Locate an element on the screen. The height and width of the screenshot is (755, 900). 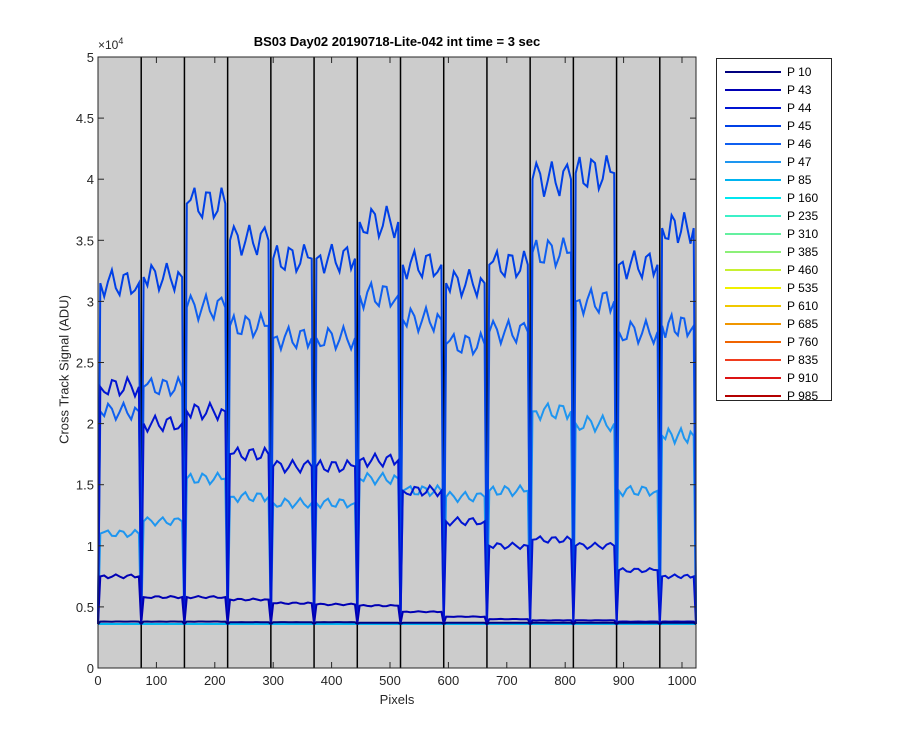
legend-item: P 10 is located at coordinates (774, 72).